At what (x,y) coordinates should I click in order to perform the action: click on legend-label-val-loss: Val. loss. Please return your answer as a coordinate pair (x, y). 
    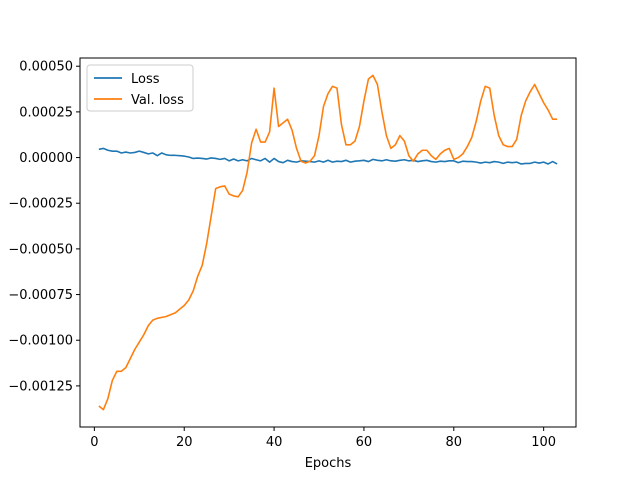
    Looking at the image, I should click on (157, 100).